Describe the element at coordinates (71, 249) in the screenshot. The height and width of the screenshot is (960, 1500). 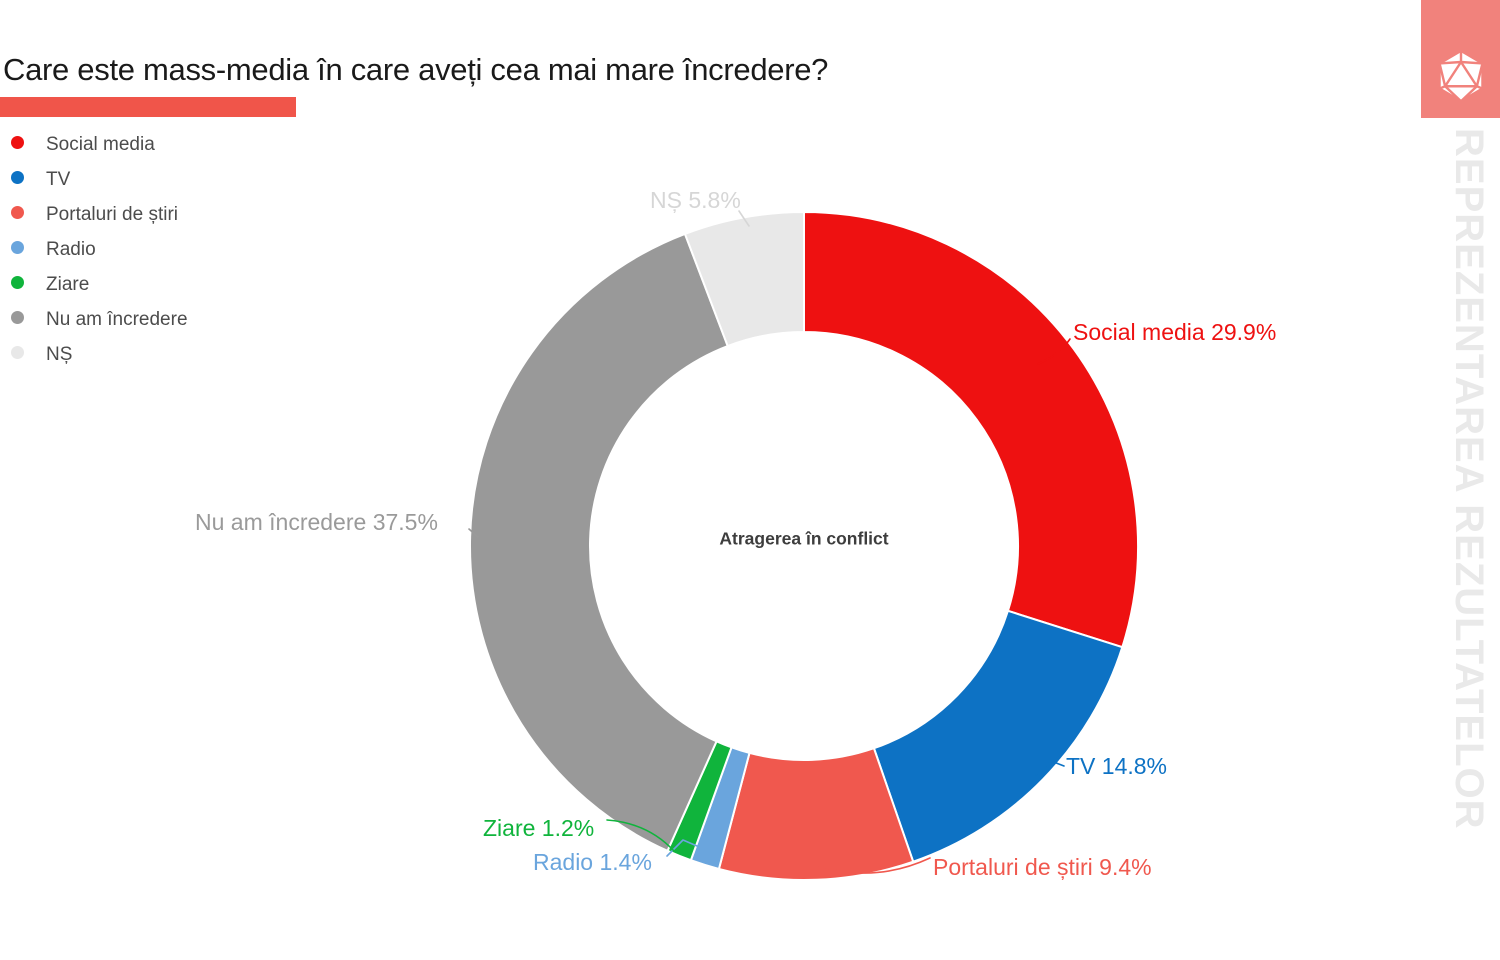
I see `legend-label: Radio` at that location.